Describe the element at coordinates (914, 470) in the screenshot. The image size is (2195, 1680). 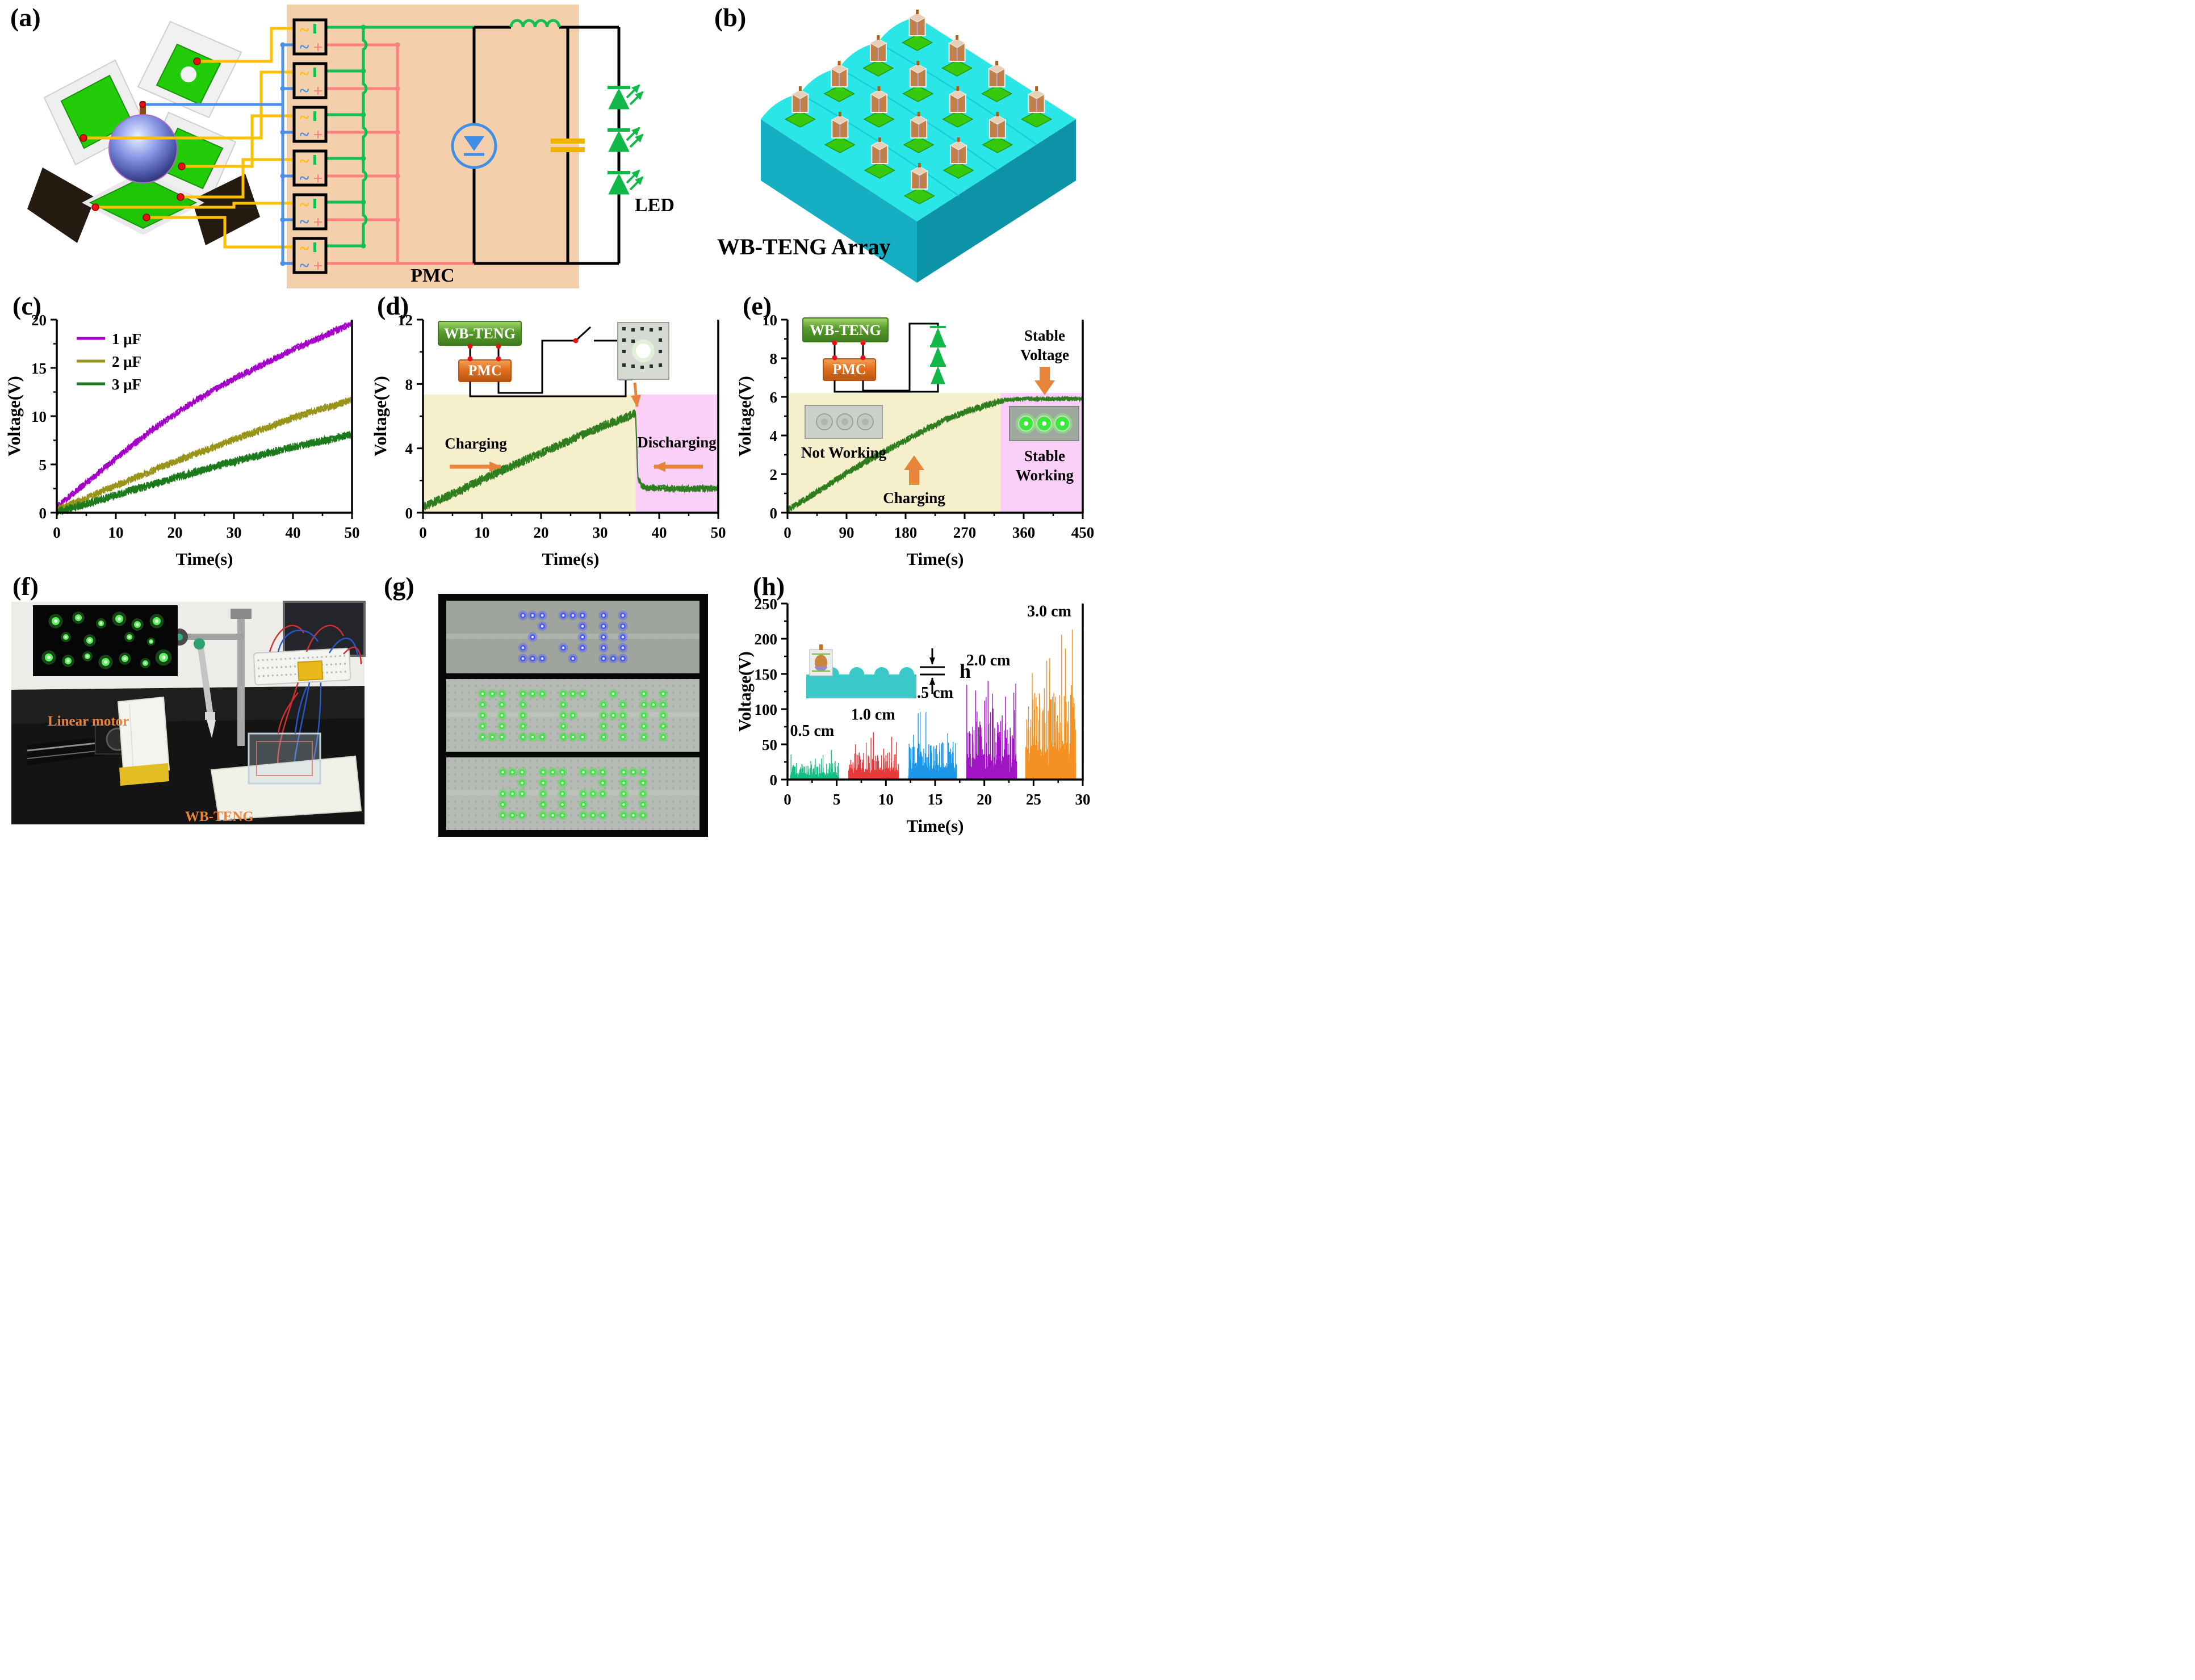
I see `charging-arrow-up` at that location.